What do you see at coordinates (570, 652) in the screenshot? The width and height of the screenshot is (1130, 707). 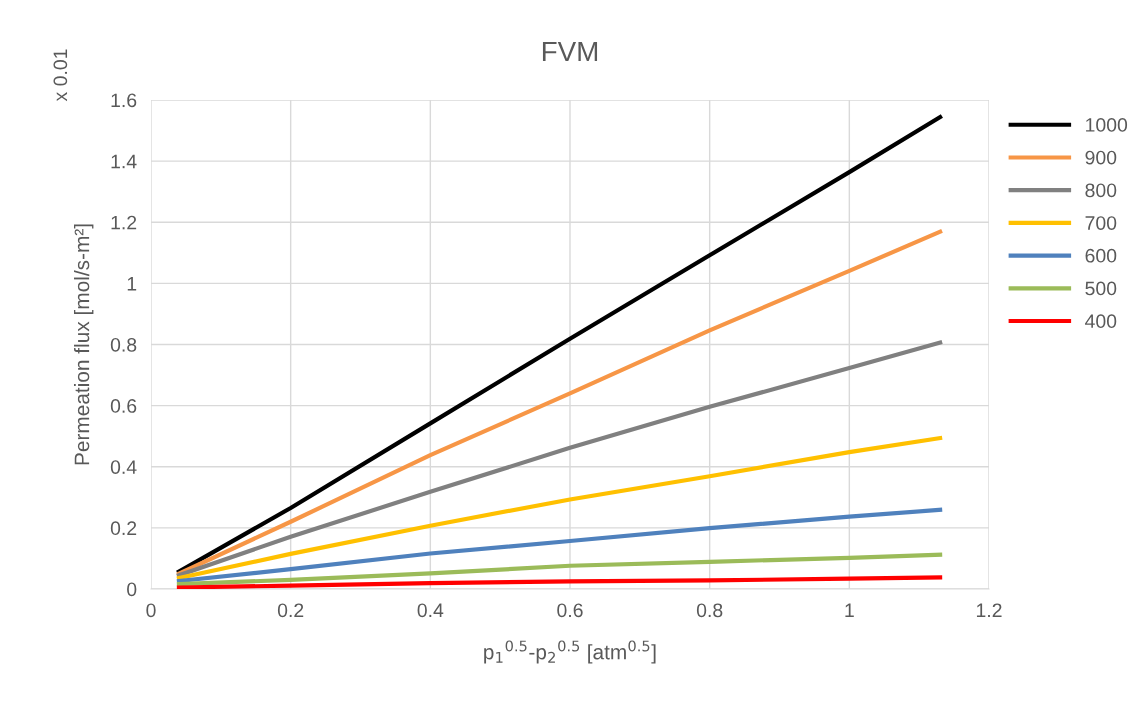 I see `text: p$_{1}$$^{0.5}$-p$_{2}$$^{0.5}$ [atm$^{0.5}$]` at bounding box center [570, 652].